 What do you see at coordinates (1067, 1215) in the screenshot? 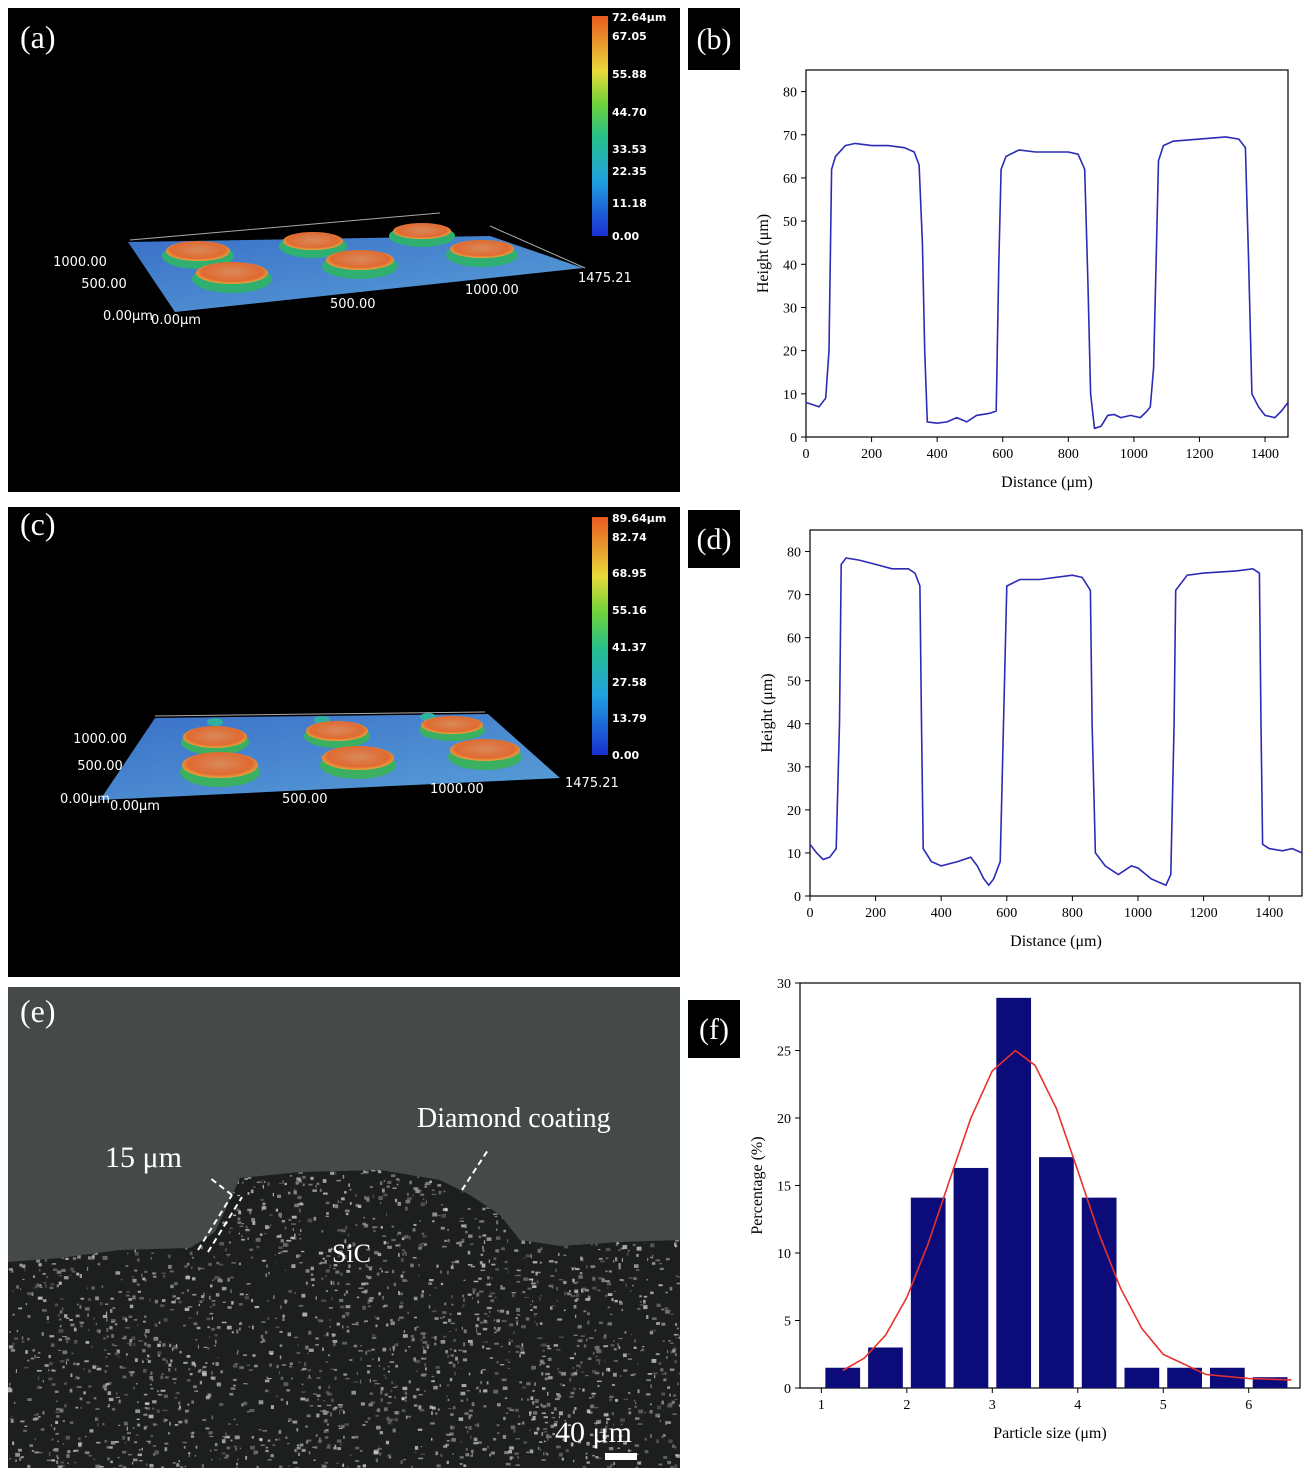
I see `fit-curve` at bounding box center [1067, 1215].